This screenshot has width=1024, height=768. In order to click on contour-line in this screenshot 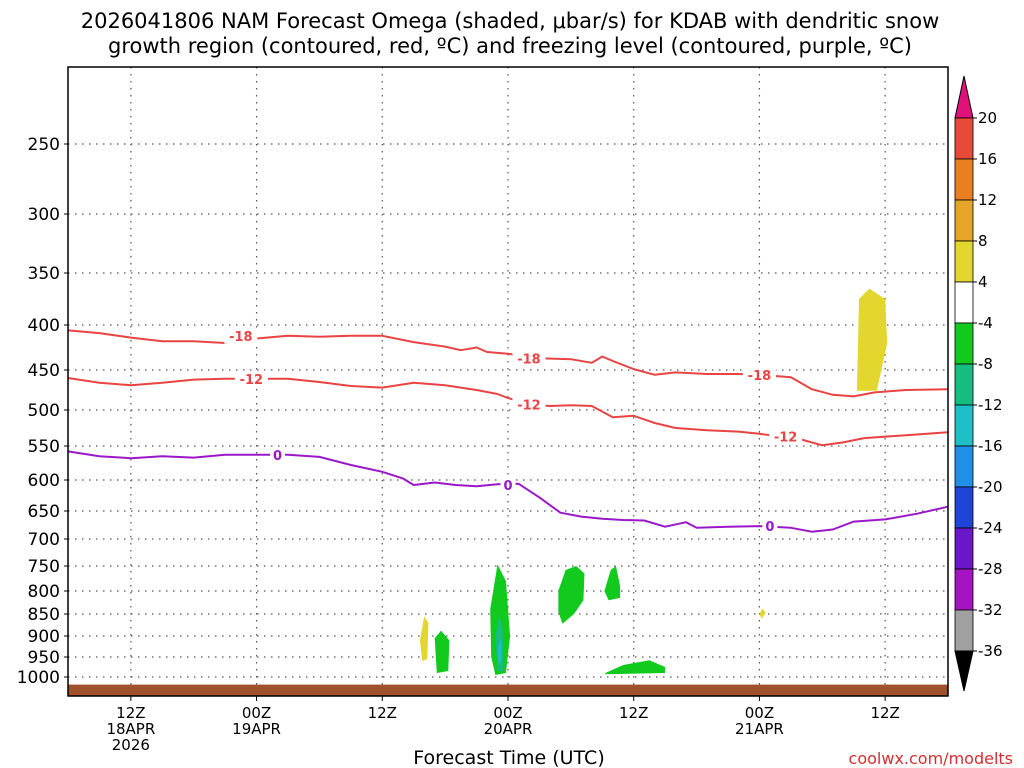, I will do `click(508, 491)`.